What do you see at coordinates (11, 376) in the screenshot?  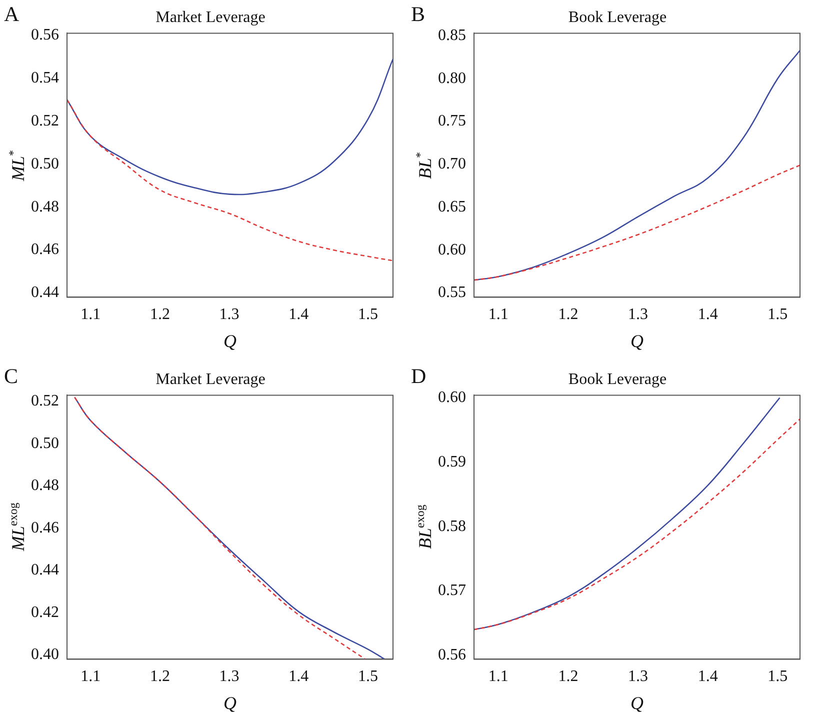 I see `text: C` at bounding box center [11, 376].